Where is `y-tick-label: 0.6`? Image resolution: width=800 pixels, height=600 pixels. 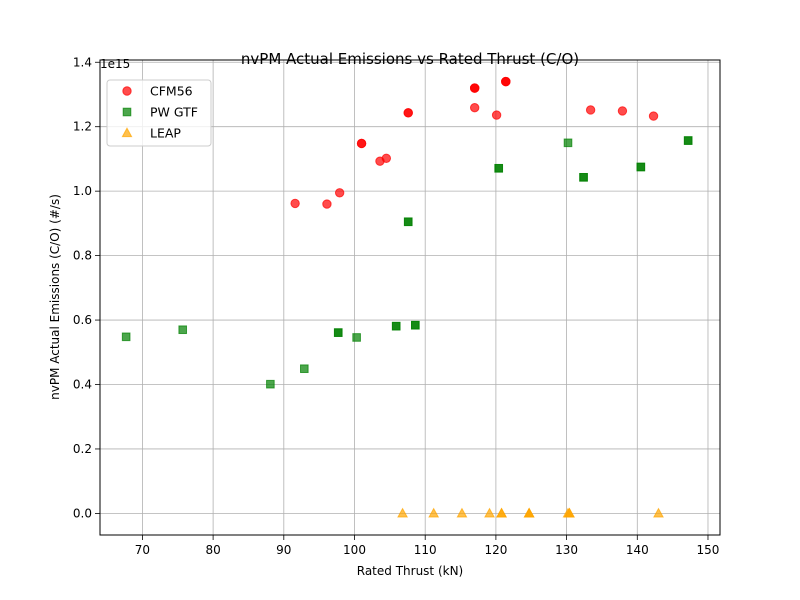
y-tick-label: 0.6 is located at coordinates (82, 320).